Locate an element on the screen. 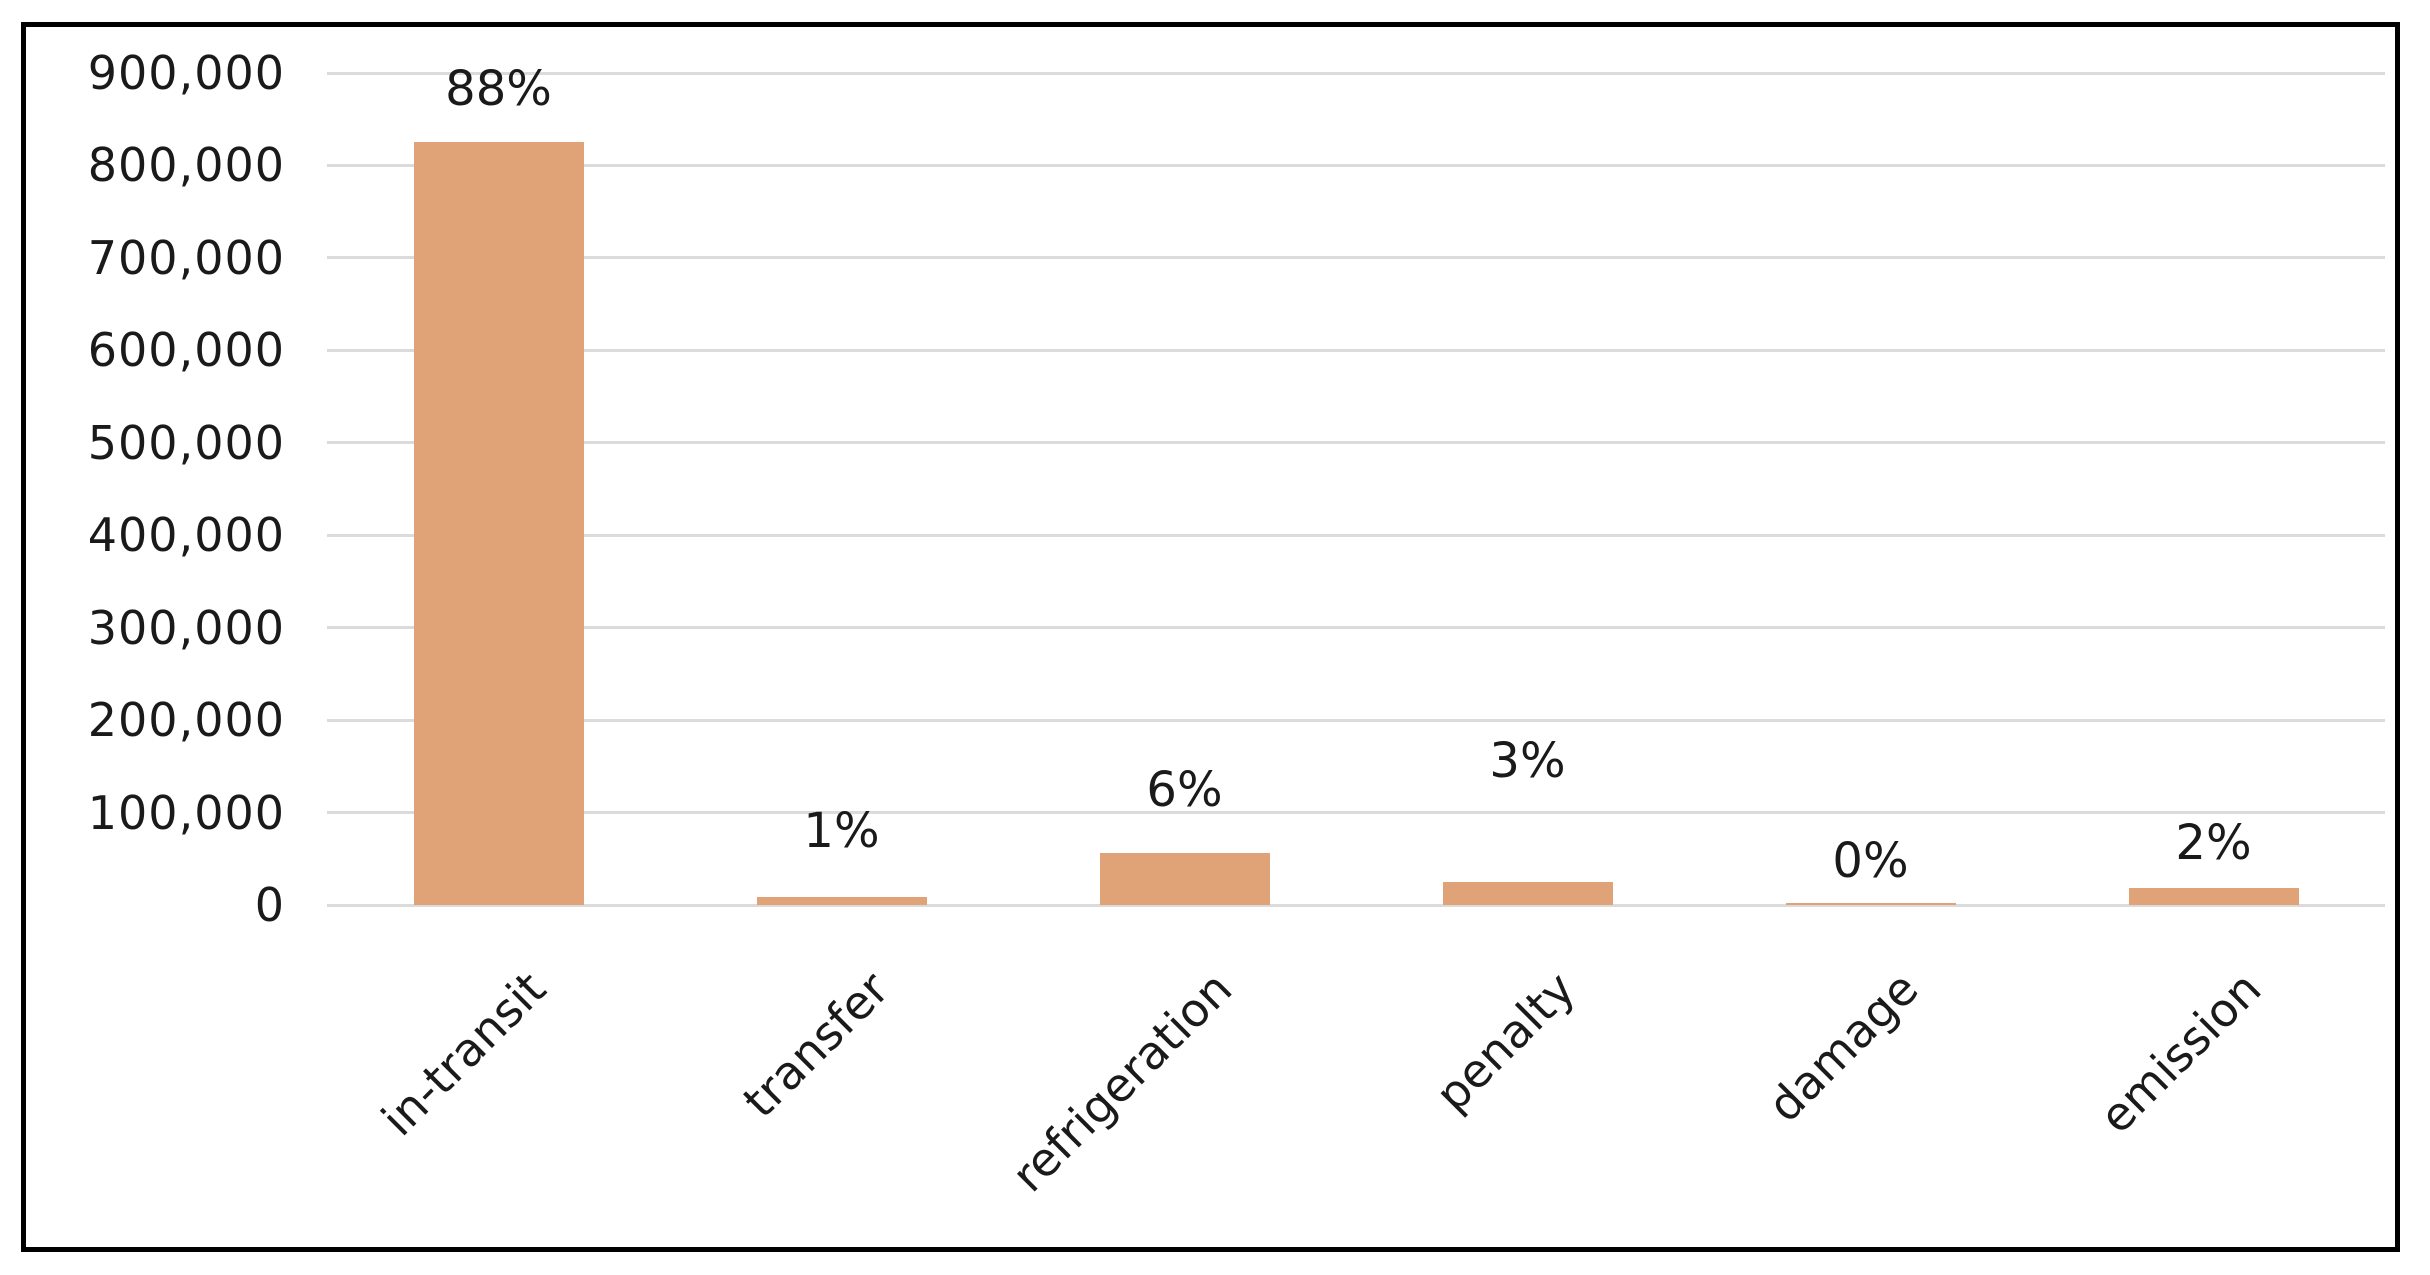 This screenshot has width=2430, height=1275. y-axis-tick-label: 500,000 is located at coordinates (186, 442).